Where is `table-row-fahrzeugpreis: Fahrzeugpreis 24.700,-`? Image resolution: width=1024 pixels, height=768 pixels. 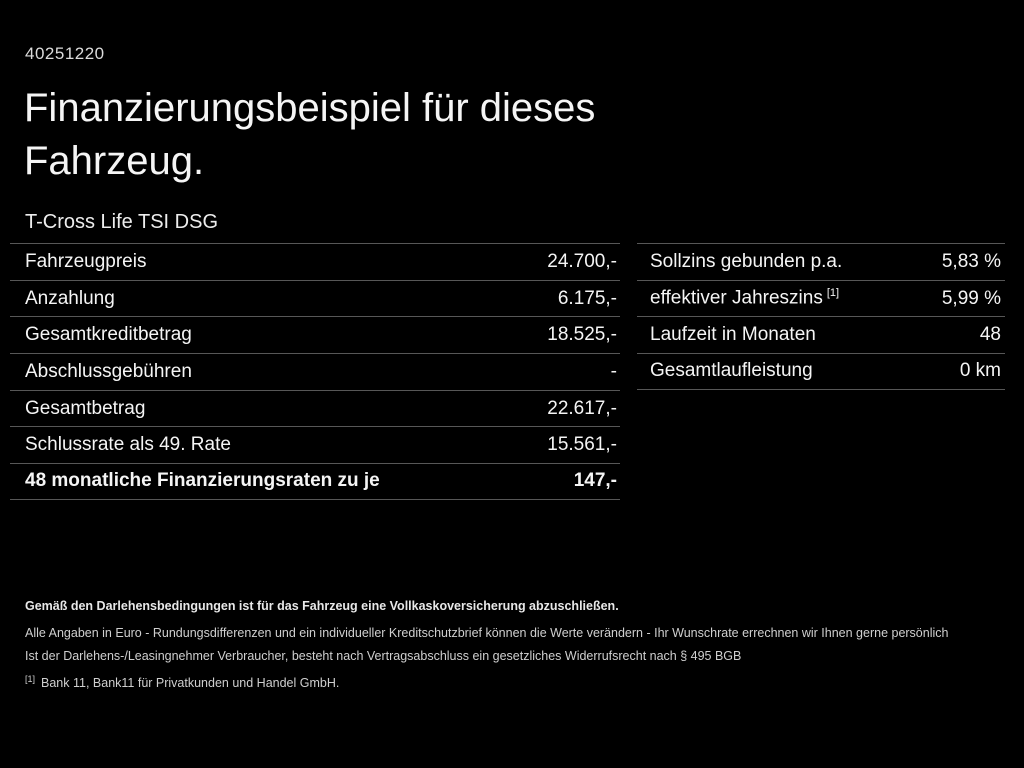
table-row-fahrzeugpreis: Fahrzeugpreis 24.700,- is located at coordinates (315, 261).